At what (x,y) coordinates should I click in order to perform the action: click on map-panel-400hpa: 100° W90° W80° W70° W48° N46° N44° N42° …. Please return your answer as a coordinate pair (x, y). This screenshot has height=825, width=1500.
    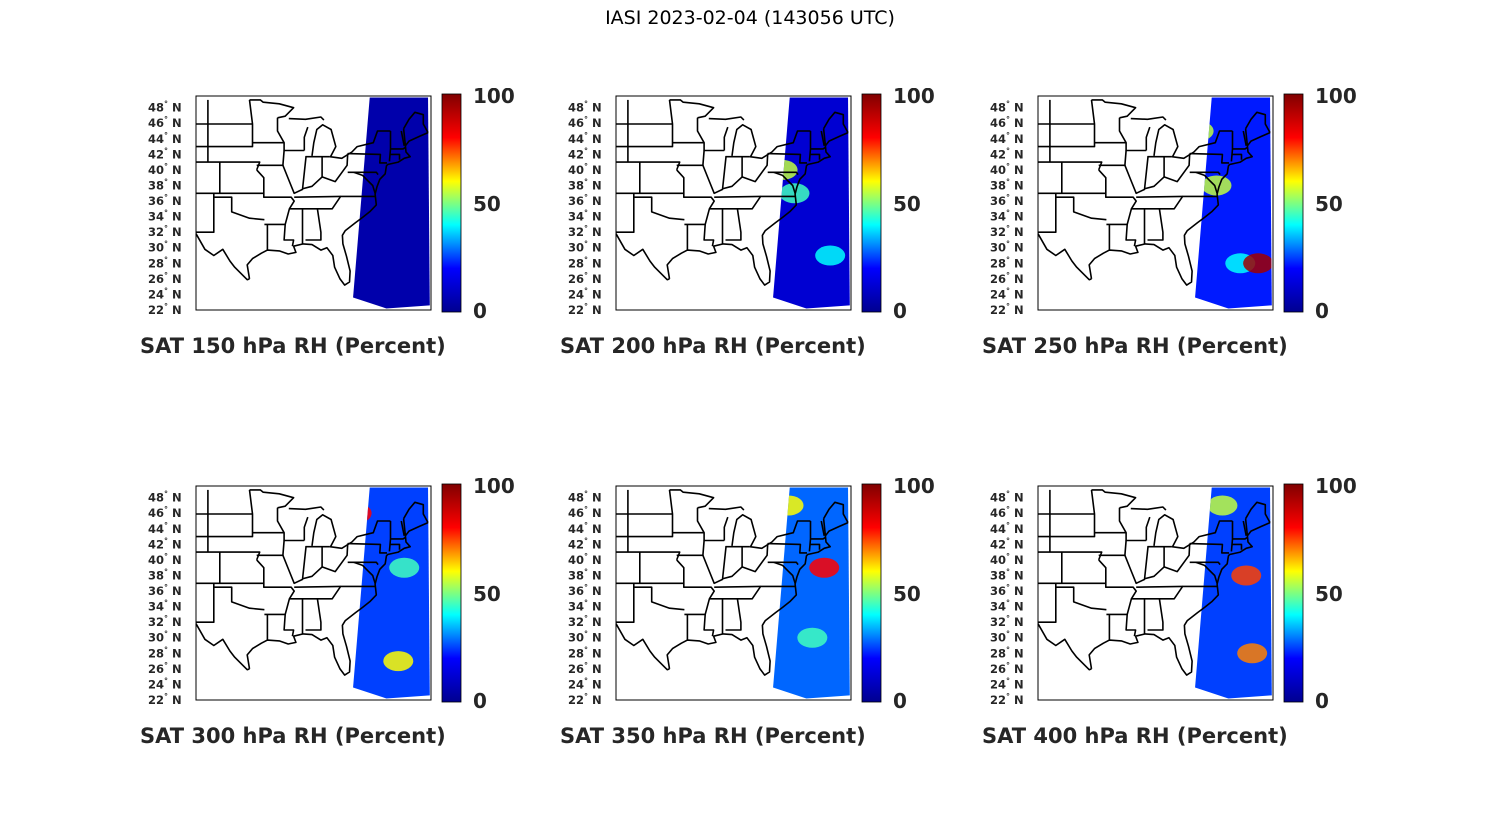
    Looking at the image, I should click on (1192, 628).